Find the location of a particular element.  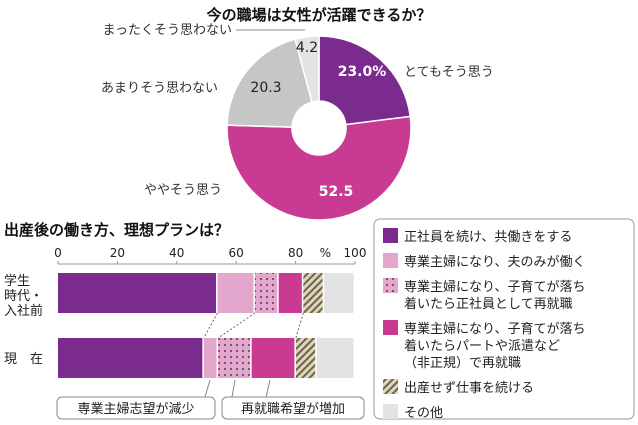

pie-category-label: とてもそう思う is located at coordinates (449, 72).